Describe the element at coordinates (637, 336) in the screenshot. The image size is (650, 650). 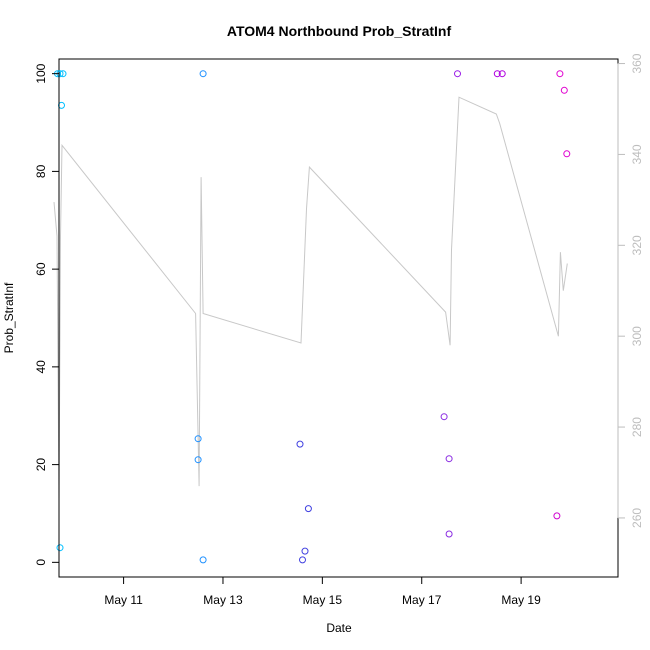
I see `secondary-y-tick-label: 300` at that location.